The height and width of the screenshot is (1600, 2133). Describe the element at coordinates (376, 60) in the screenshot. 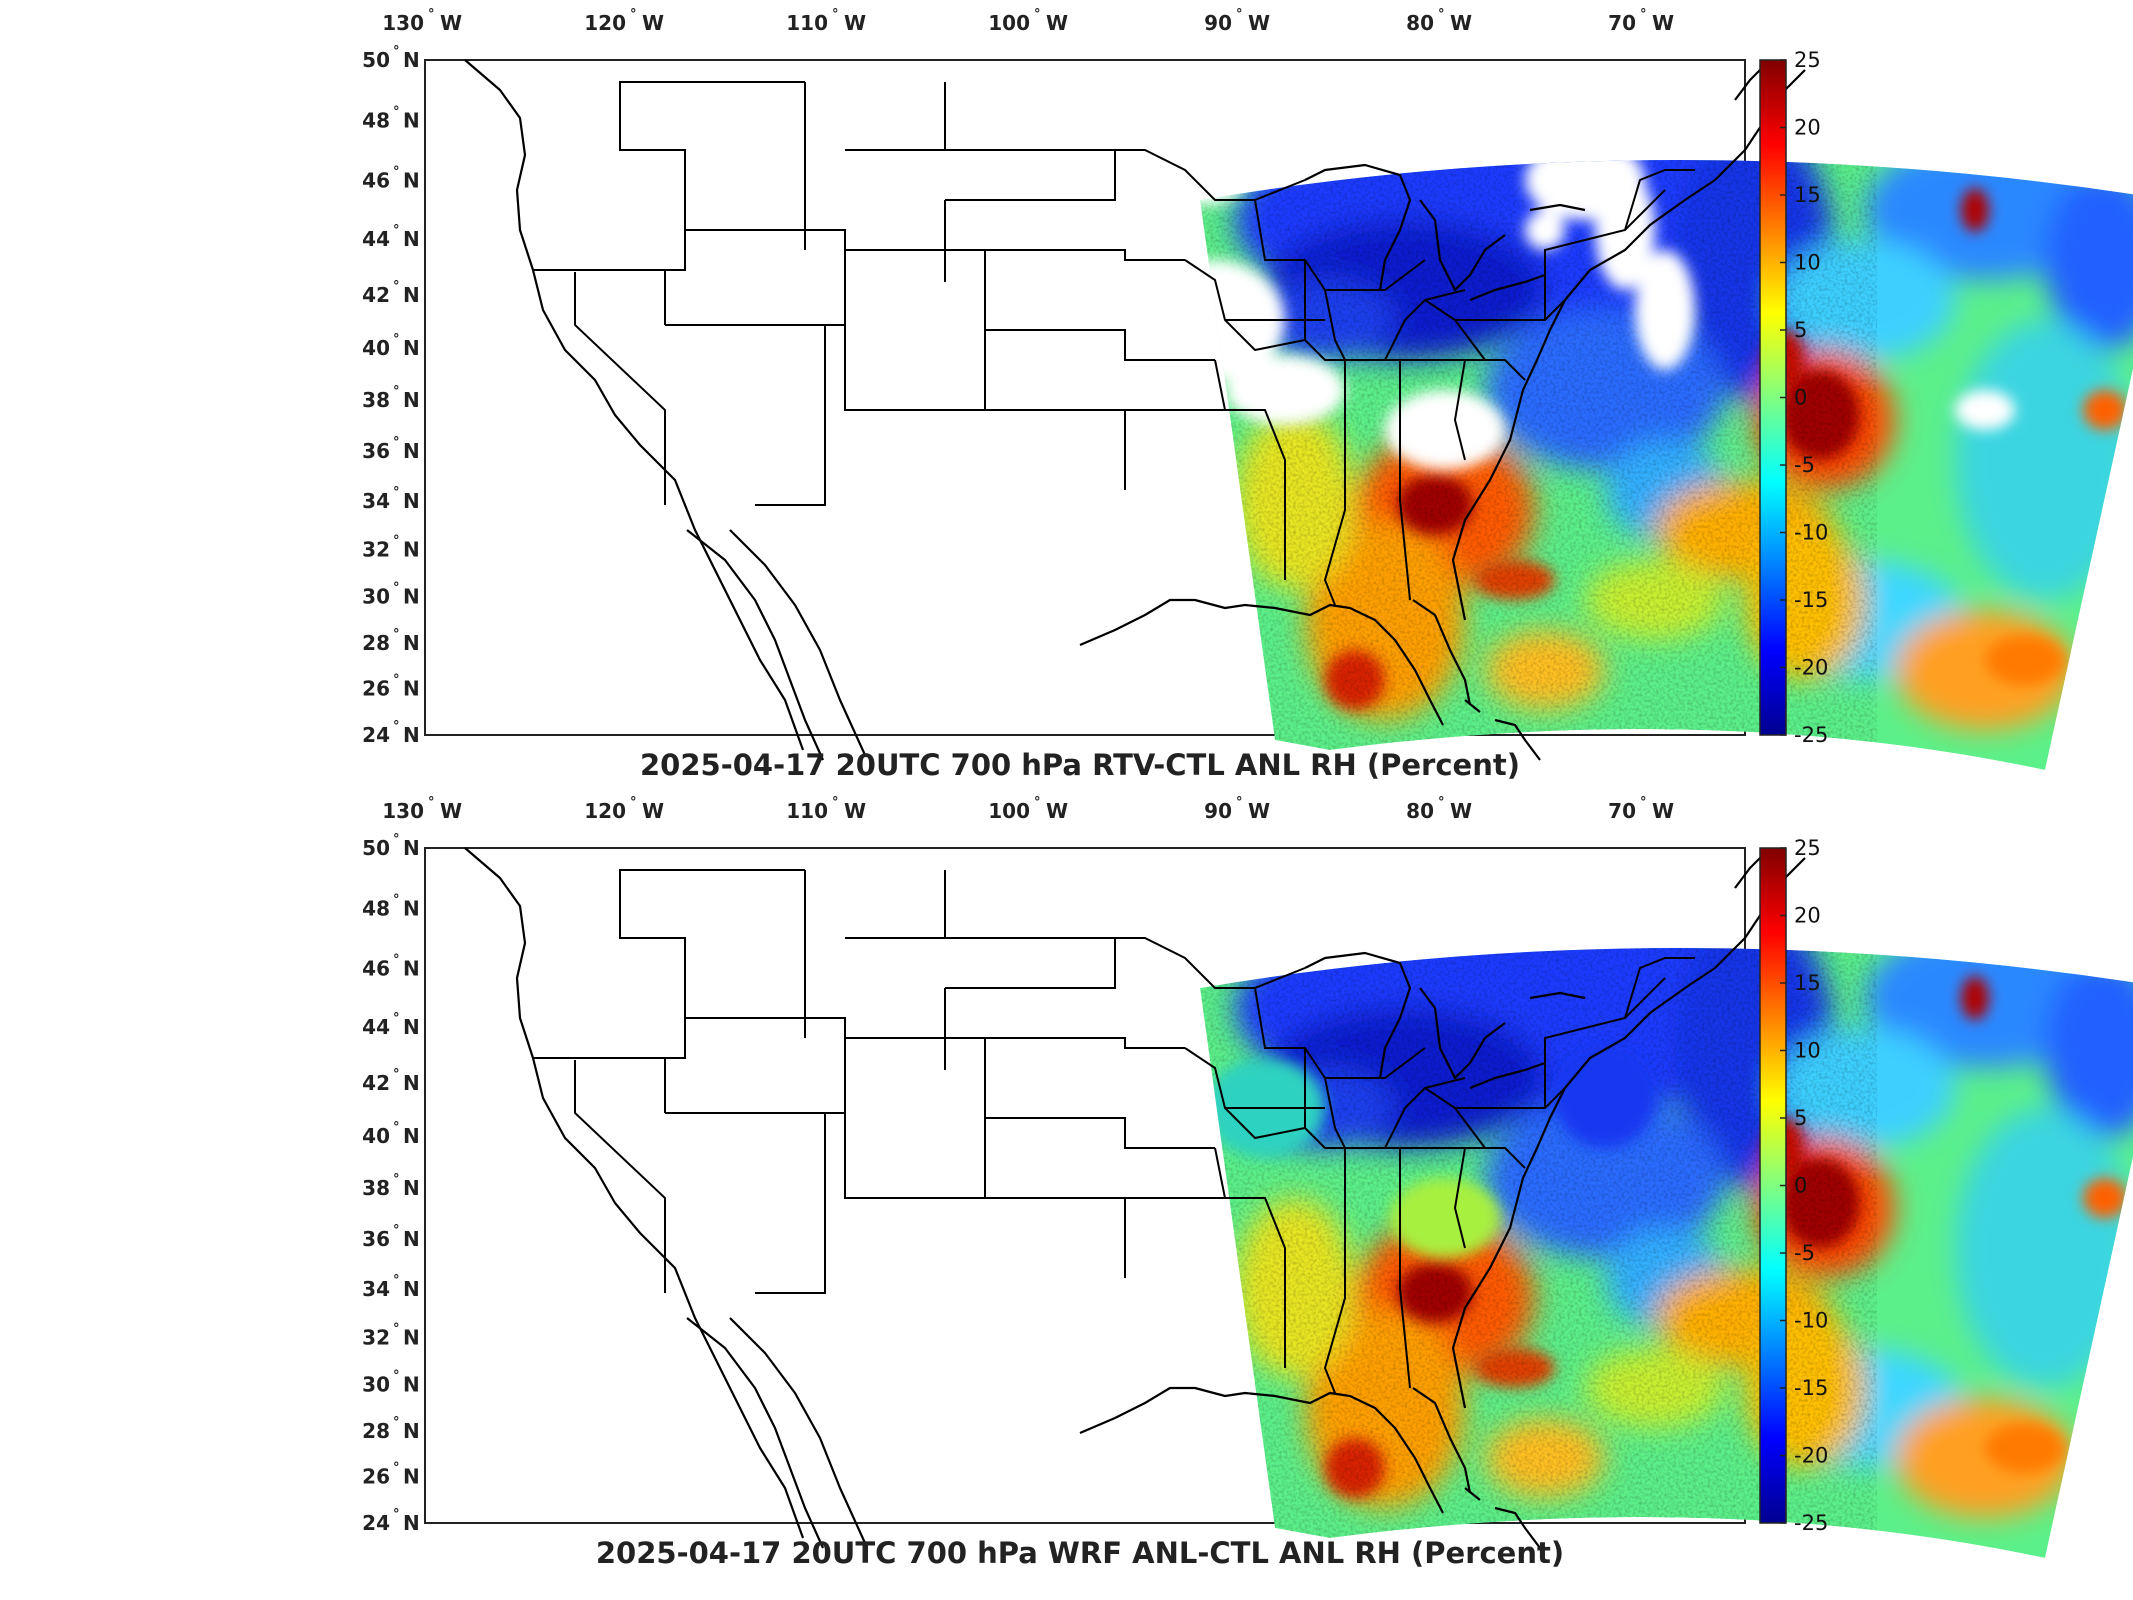

I see `lat-tick-label: 50` at that location.